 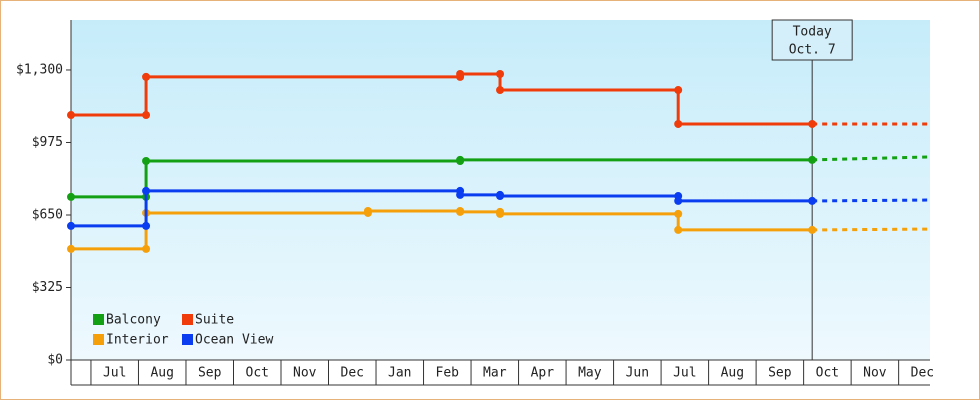 What do you see at coordinates (137, 340) in the screenshot?
I see `legend-label: Interior` at bounding box center [137, 340].